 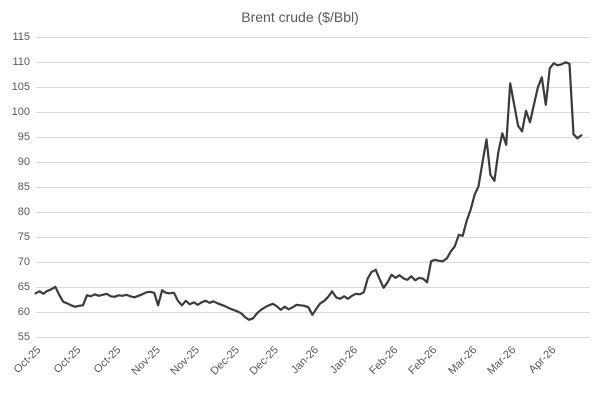 I want to click on y-axis-tick-label: 65, so click(x=23, y=287).